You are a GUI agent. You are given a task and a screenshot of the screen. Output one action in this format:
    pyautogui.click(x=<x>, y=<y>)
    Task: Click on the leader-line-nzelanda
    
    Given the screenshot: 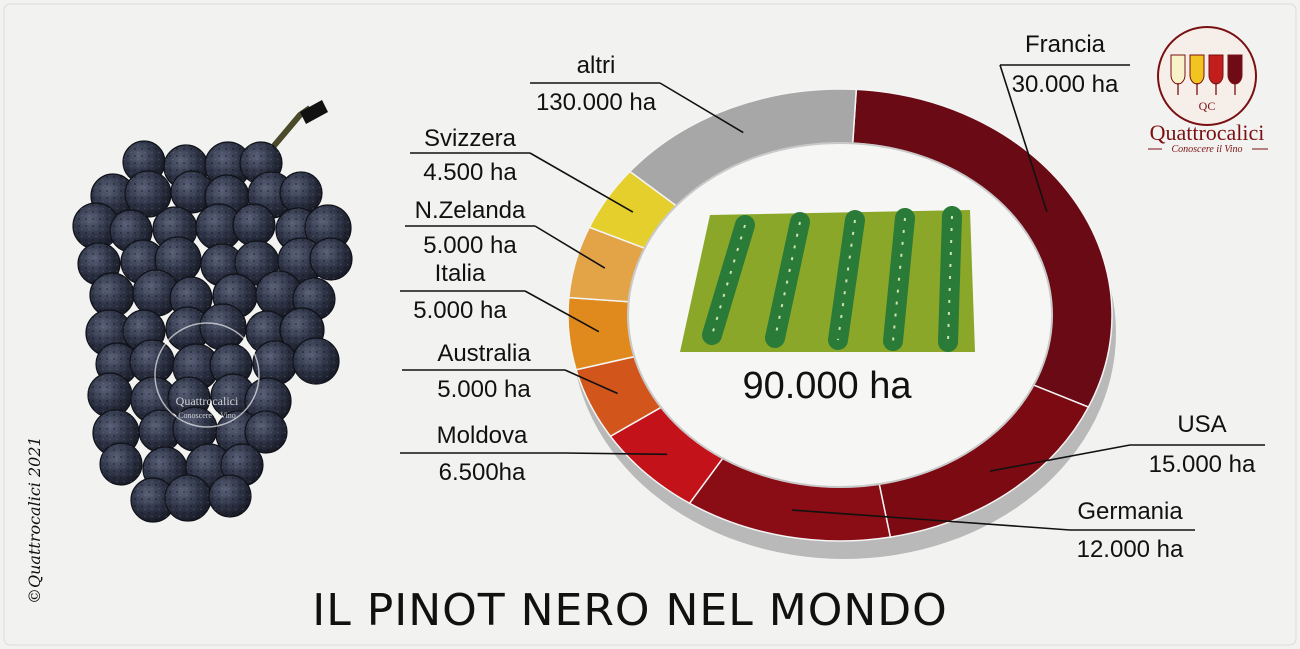 What is the action you would take?
    pyautogui.click(x=570, y=247)
    